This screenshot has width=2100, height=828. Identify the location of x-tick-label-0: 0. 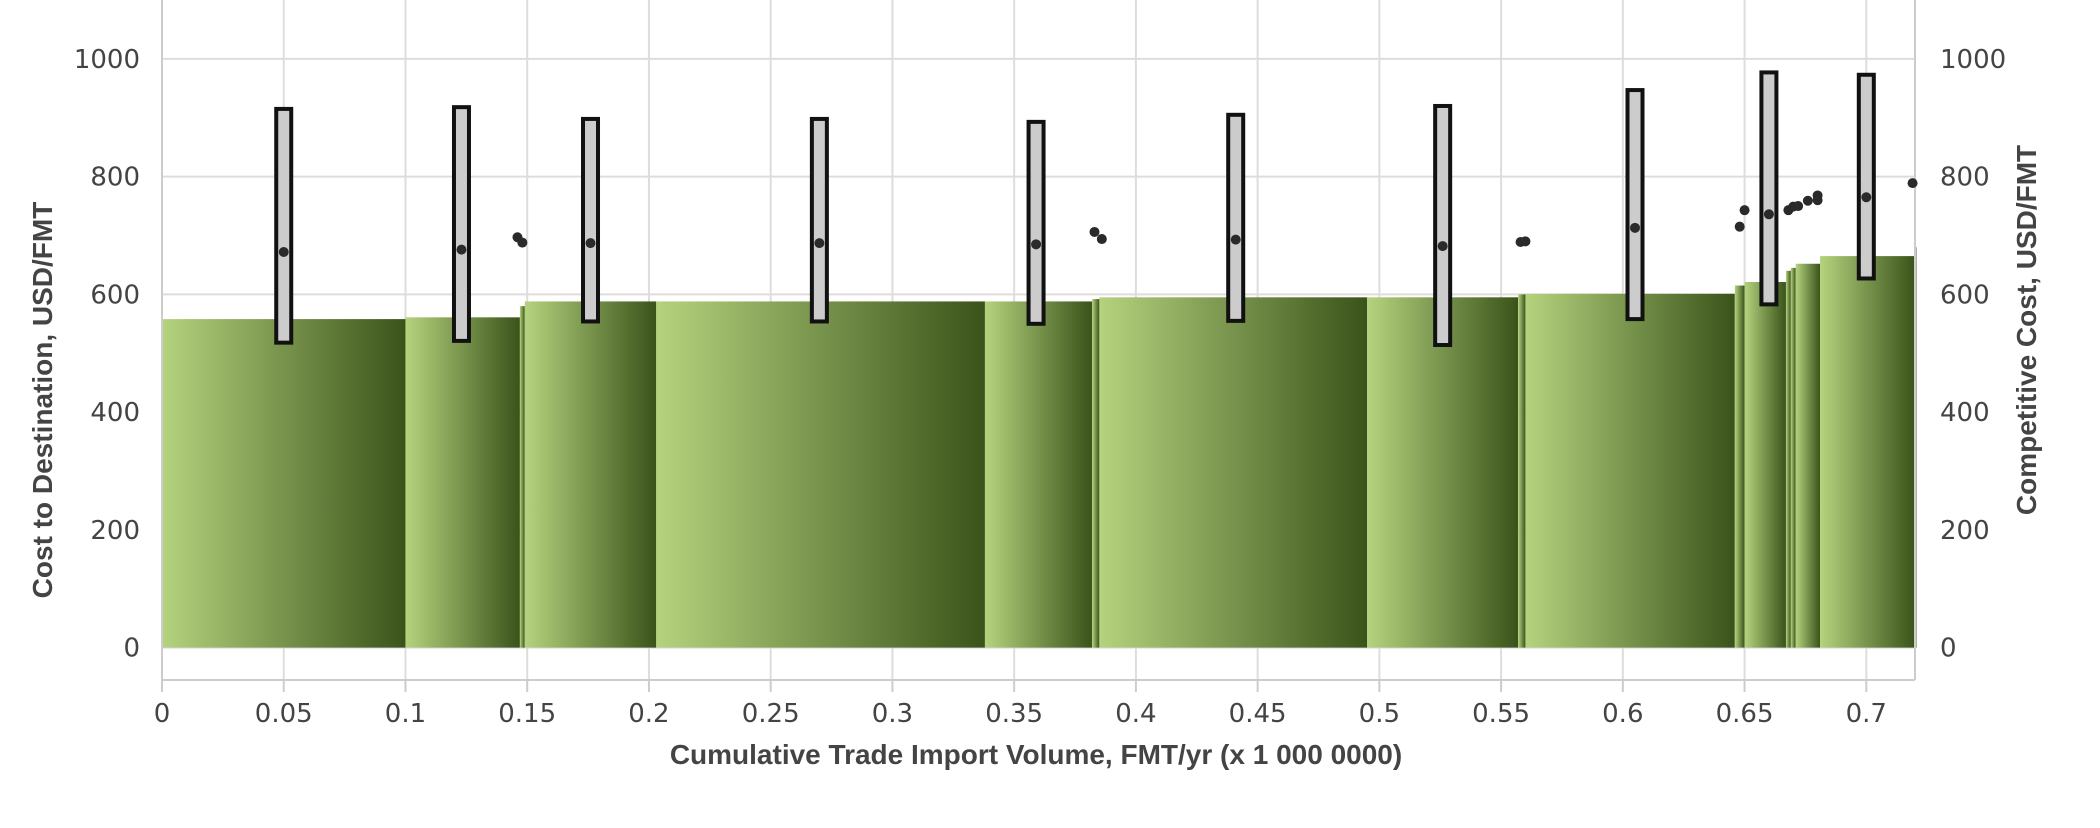
(162, 714).